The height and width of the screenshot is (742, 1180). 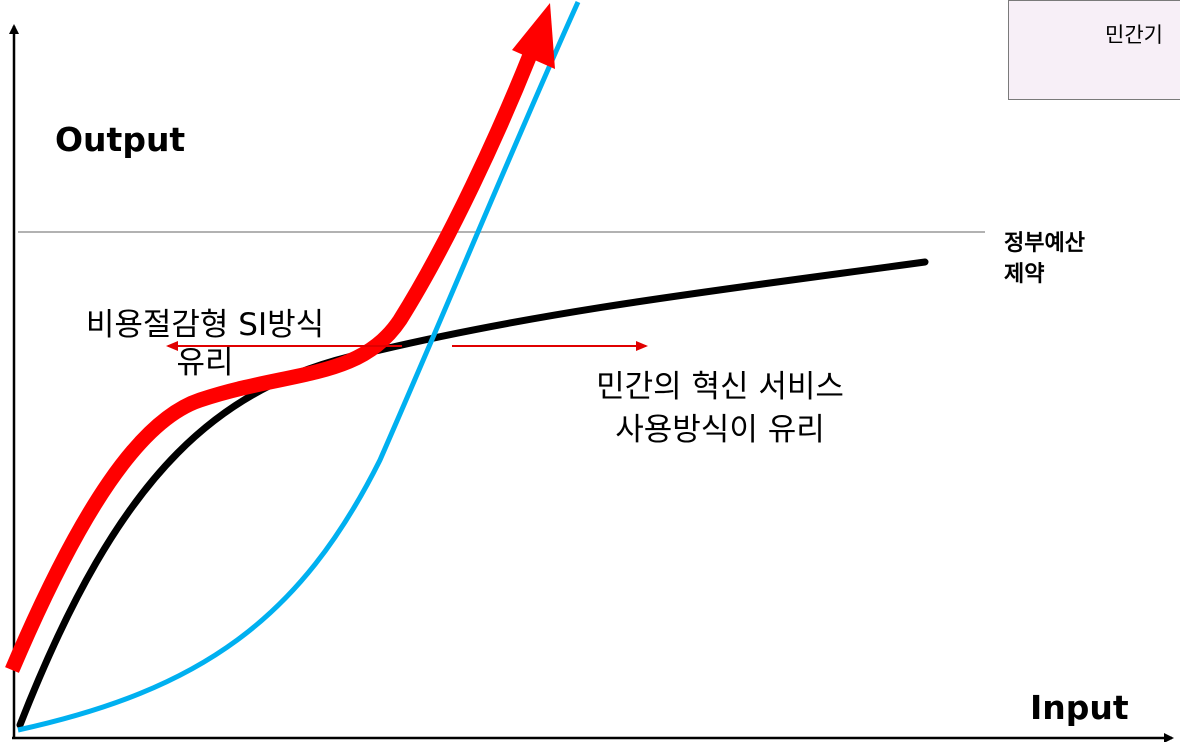 I want to click on callout-text: 민간기, so click(x=1134, y=35).